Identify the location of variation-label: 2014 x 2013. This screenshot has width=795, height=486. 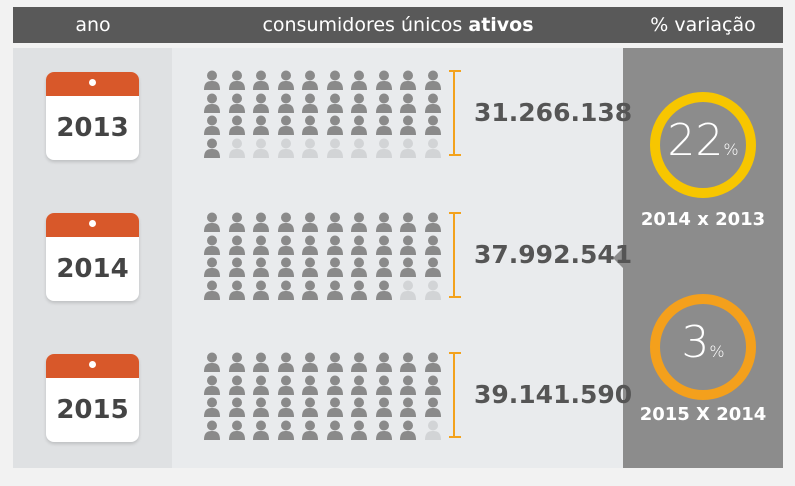
(703, 219).